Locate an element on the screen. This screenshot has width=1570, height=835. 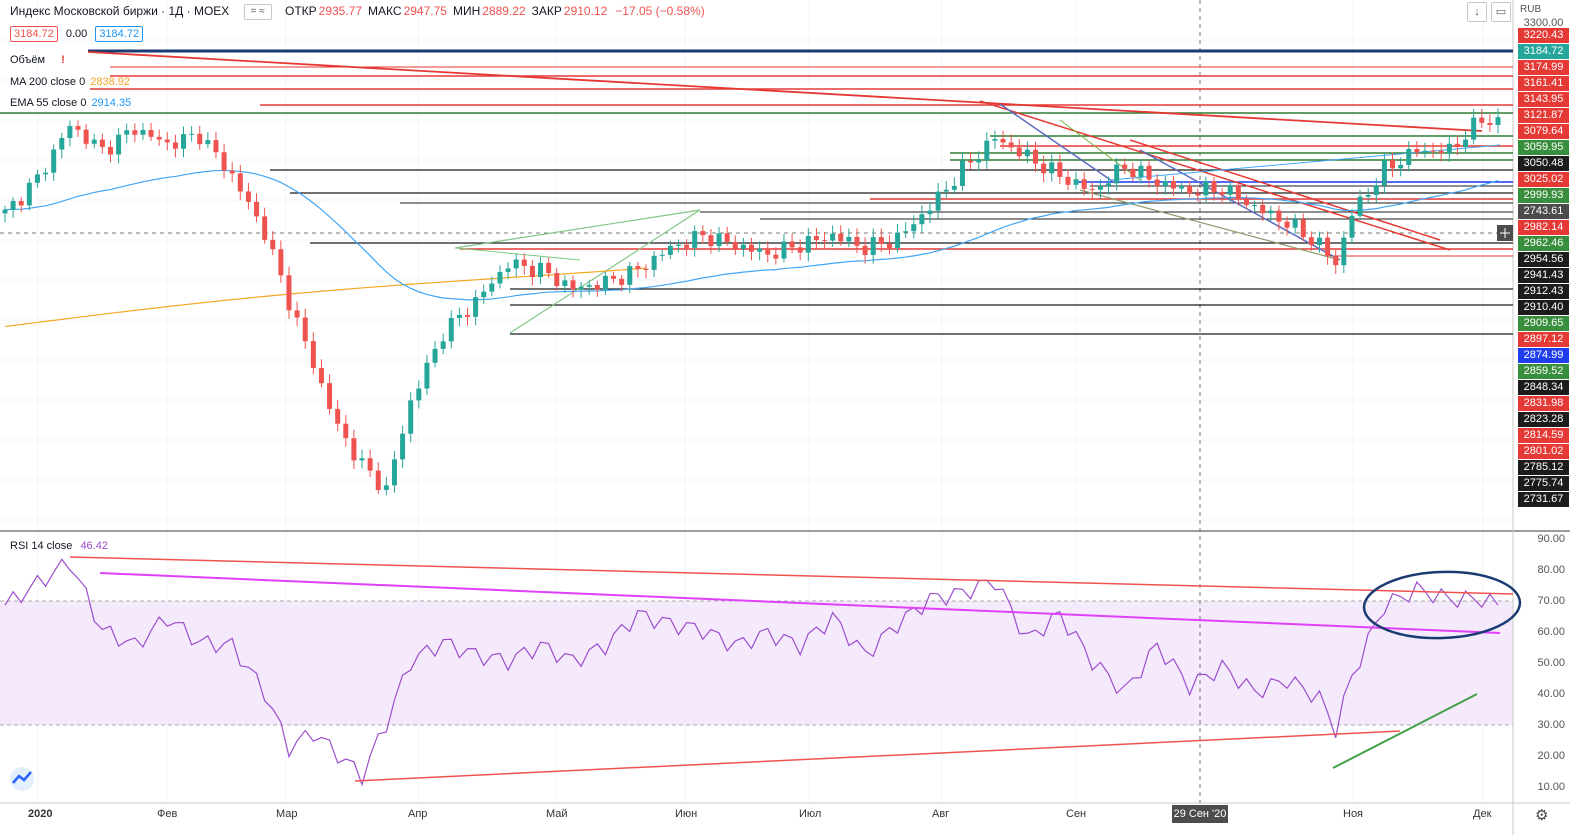
bid-price-box: 3184.72 is located at coordinates (34, 34).